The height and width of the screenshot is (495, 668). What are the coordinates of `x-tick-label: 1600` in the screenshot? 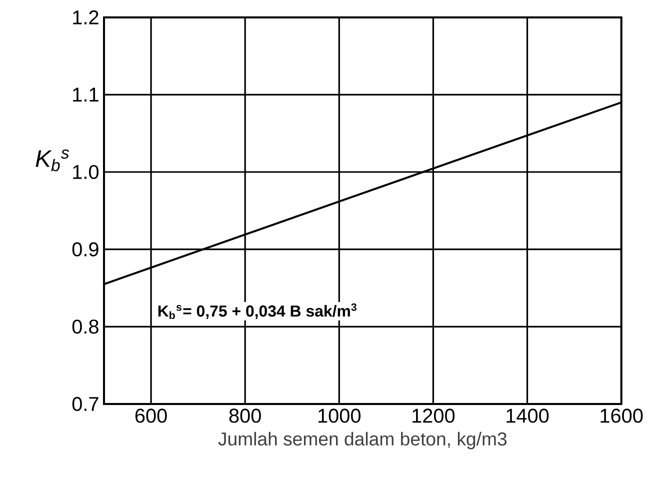 It's located at (621, 415).